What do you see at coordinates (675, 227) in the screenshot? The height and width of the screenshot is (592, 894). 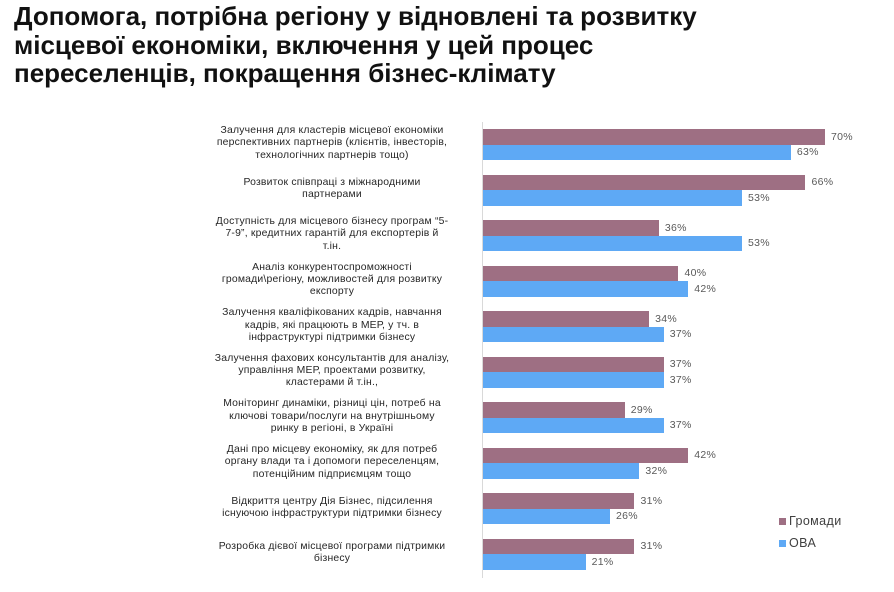 I see `value-label-gromady: 36%` at bounding box center [675, 227].